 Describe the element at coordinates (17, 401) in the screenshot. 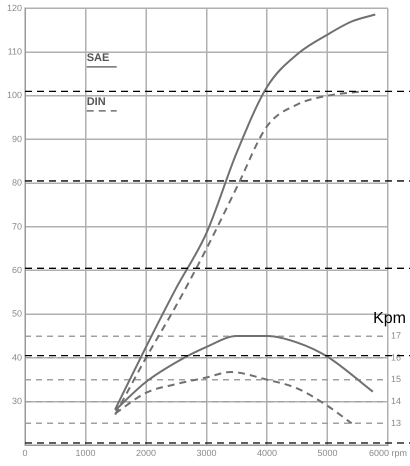

I see `y-tick-label: 30` at that location.